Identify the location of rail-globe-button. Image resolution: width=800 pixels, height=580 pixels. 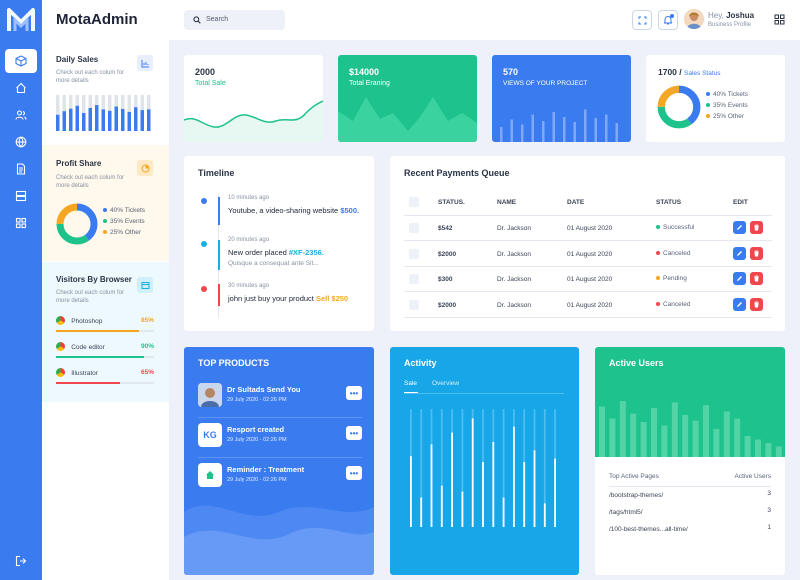
(21, 142).